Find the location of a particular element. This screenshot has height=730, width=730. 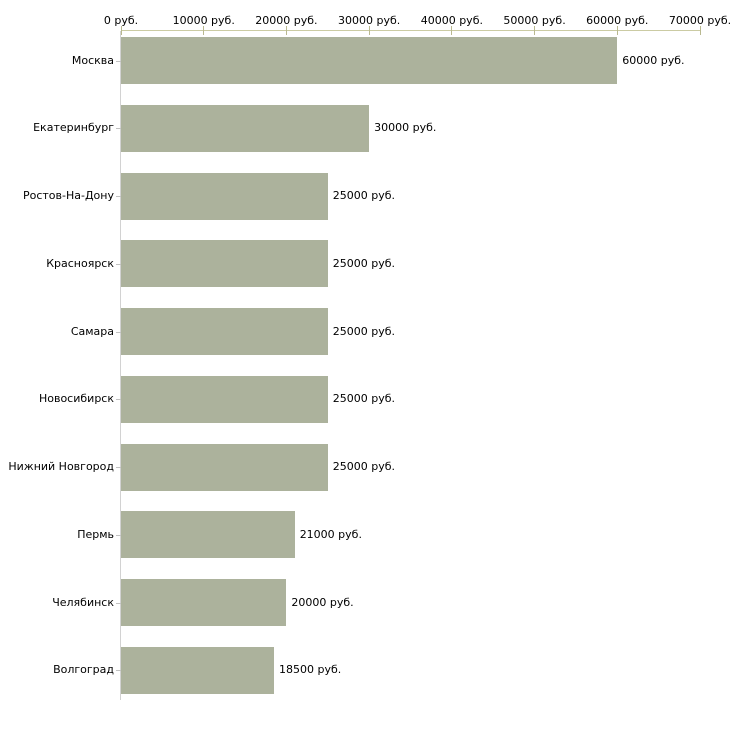

category-label: Самара is located at coordinates (92, 331).